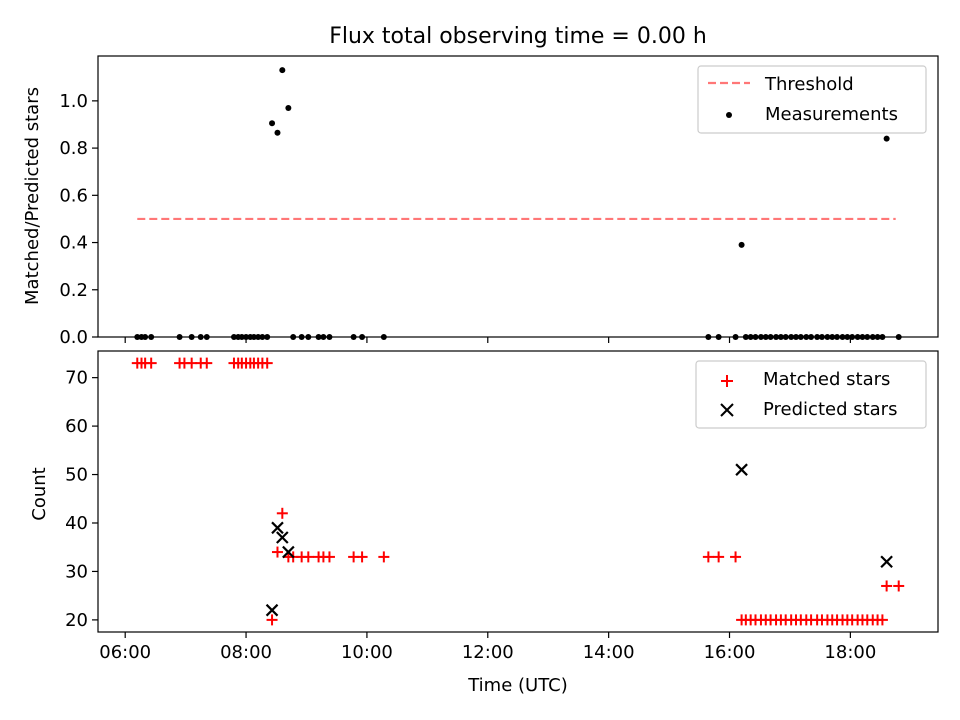  Describe the element at coordinates (246, 652) in the screenshot. I see `x-tick-label: 08:00` at that location.